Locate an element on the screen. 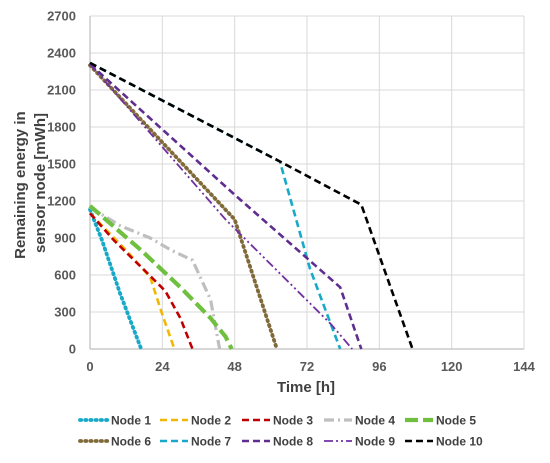 The width and height of the screenshot is (550, 463). x-tick-label: 24 is located at coordinates (162, 366).